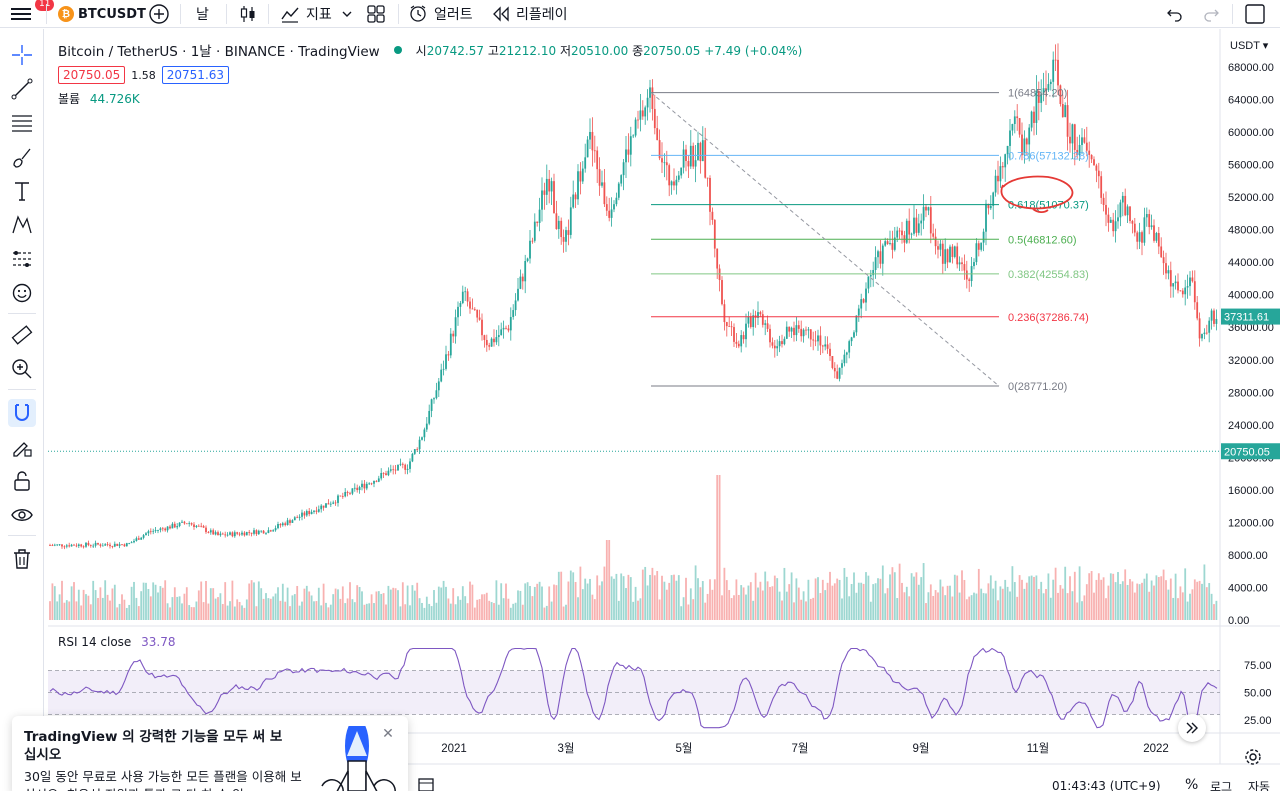  What do you see at coordinates (530, 14) in the screenshot?
I see `replay-button: 리플레이` at bounding box center [530, 14].